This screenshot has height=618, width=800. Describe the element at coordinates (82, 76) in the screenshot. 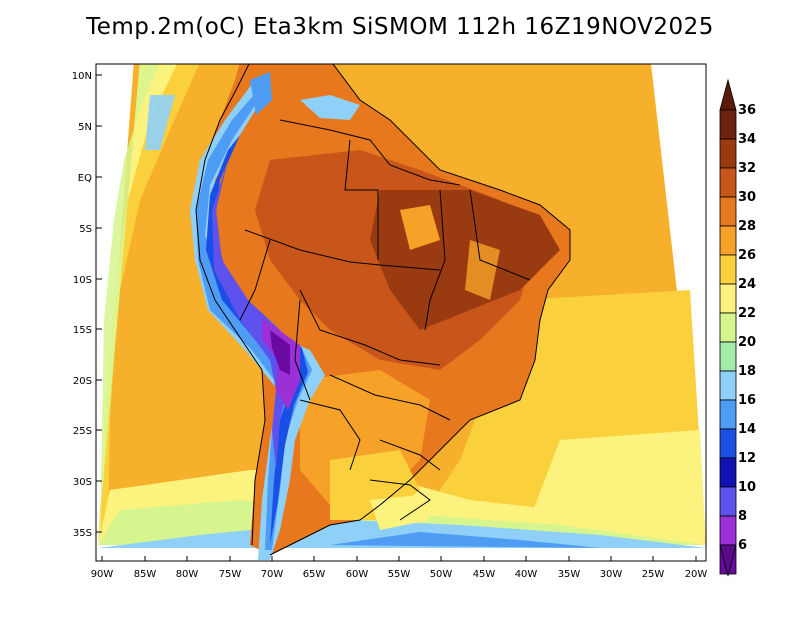

I see `y-tick-label: 10N` at that location.